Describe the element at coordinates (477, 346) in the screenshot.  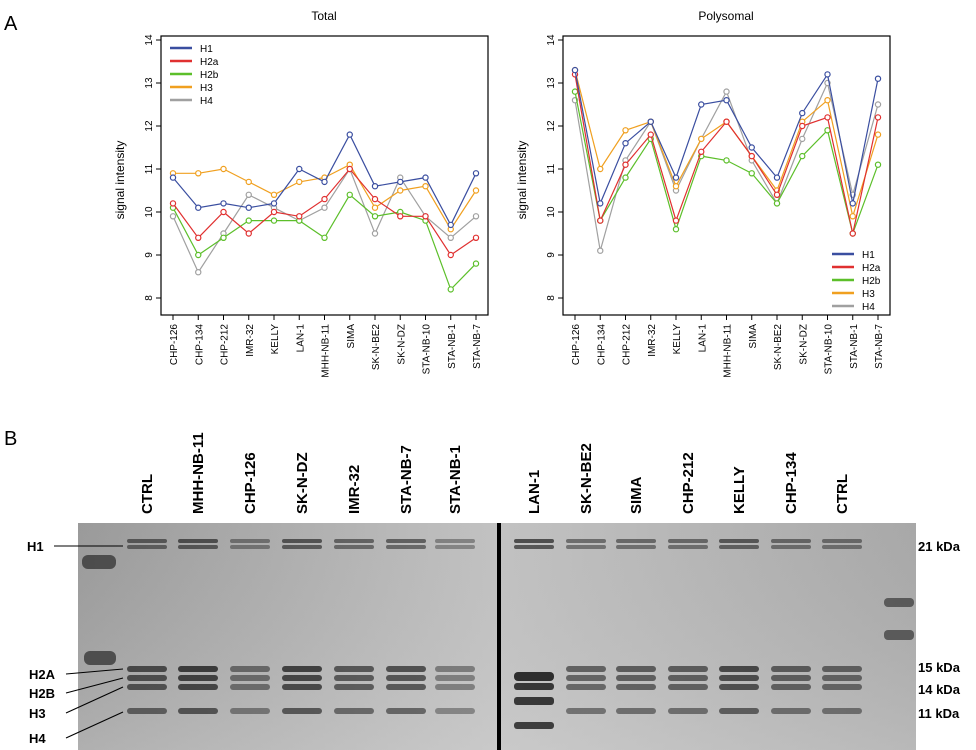
I see `x-tick-label: STA-NB-7` at that location.